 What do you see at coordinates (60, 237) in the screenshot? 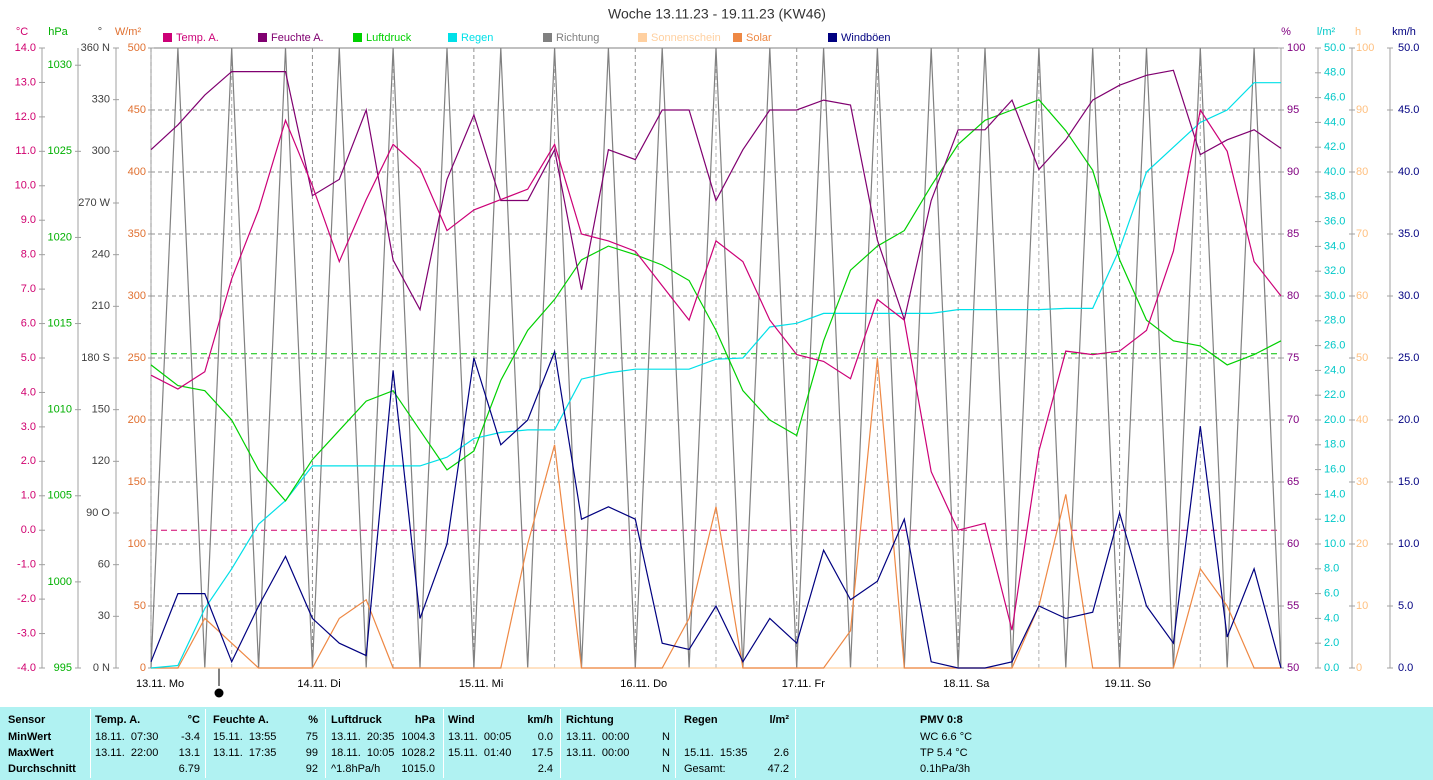
I see `y-tick-label: 1020` at bounding box center [60, 237].